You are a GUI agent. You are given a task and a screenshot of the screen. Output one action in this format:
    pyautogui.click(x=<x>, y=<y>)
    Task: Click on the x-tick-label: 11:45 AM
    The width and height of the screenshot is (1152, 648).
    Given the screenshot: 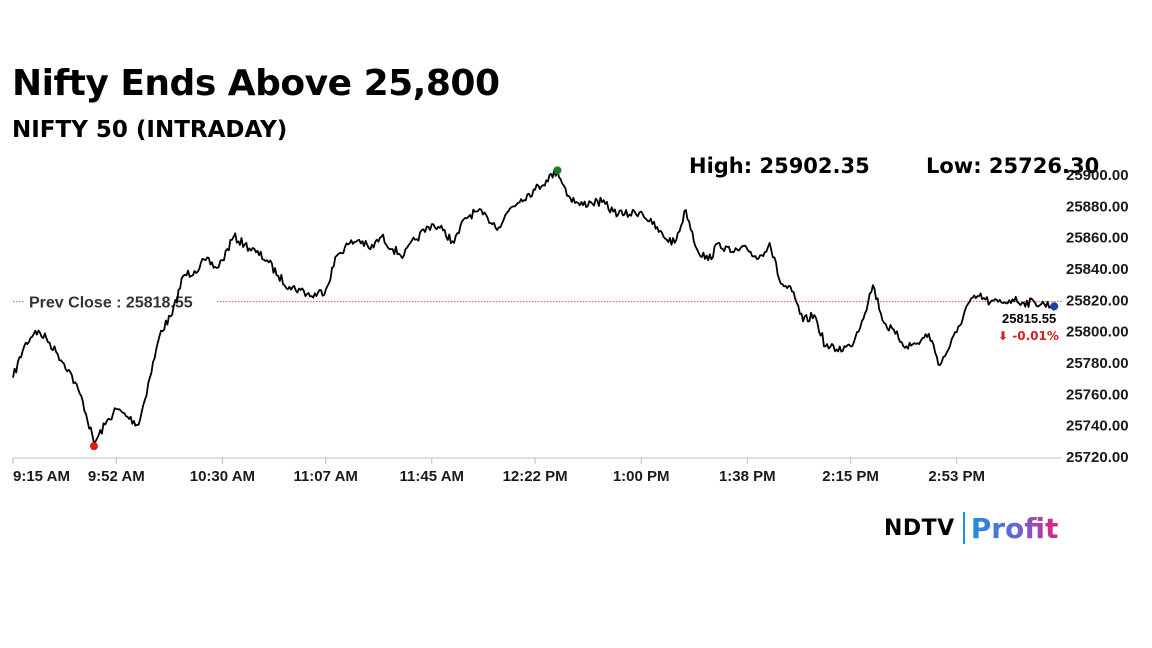 What is the action you would take?
    pyautogui.click(x=432, y=476)
    